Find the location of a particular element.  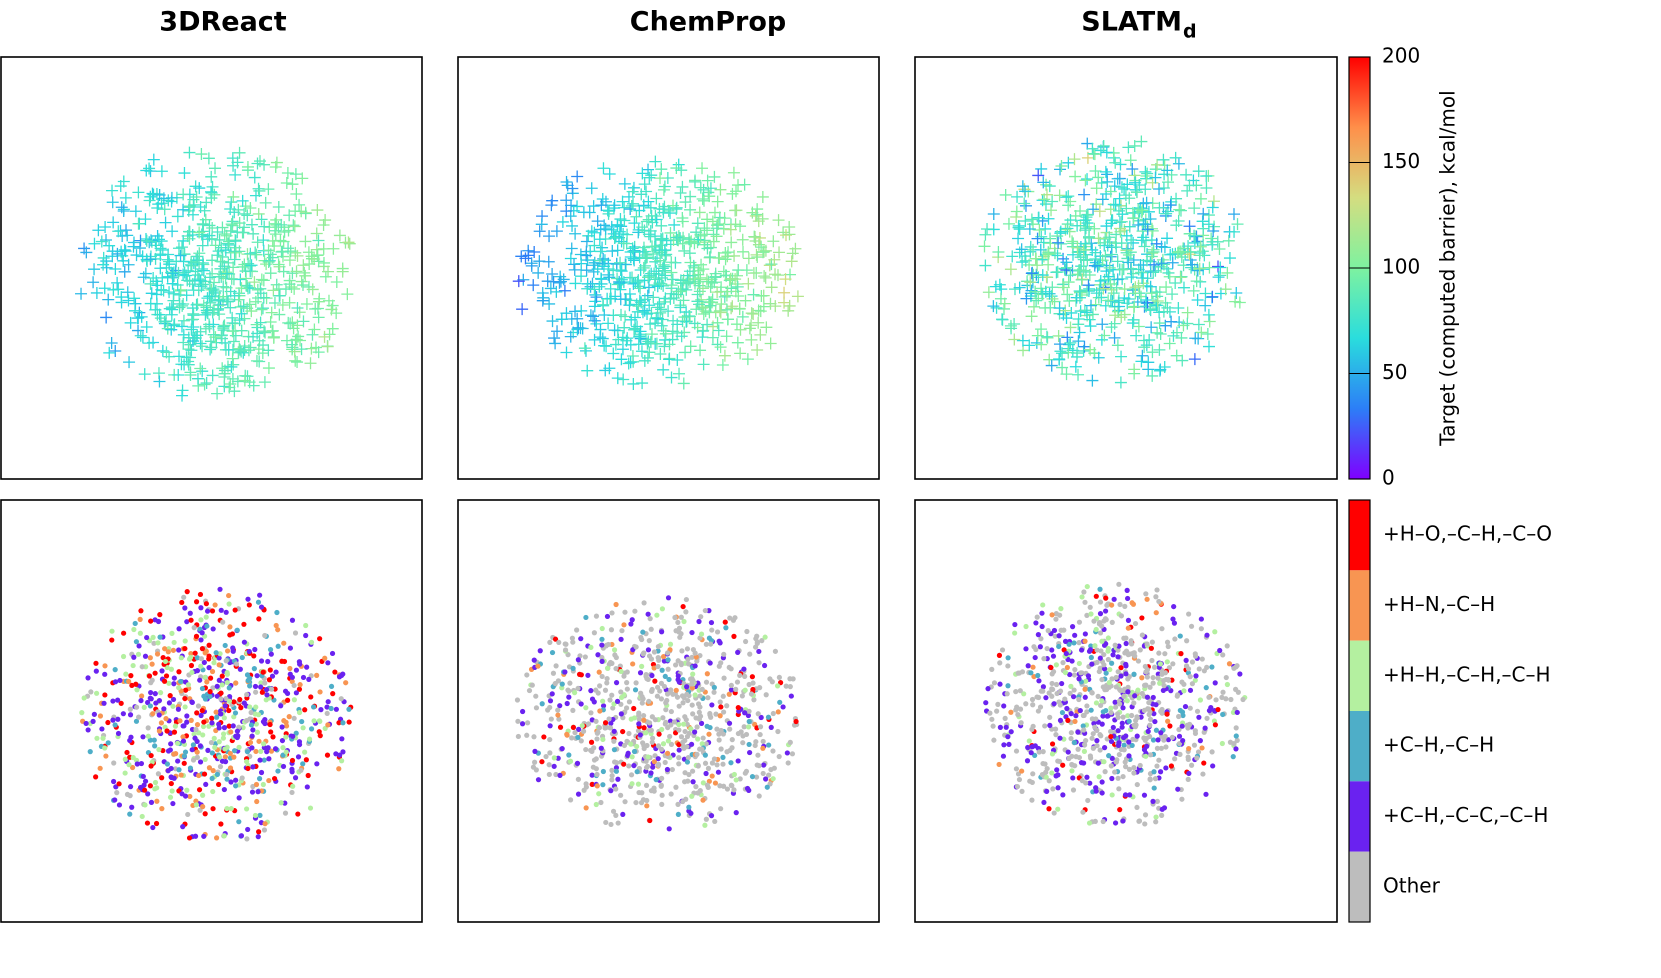

colorbar-tick-label: 0 is located at coordinates (1388, 478).